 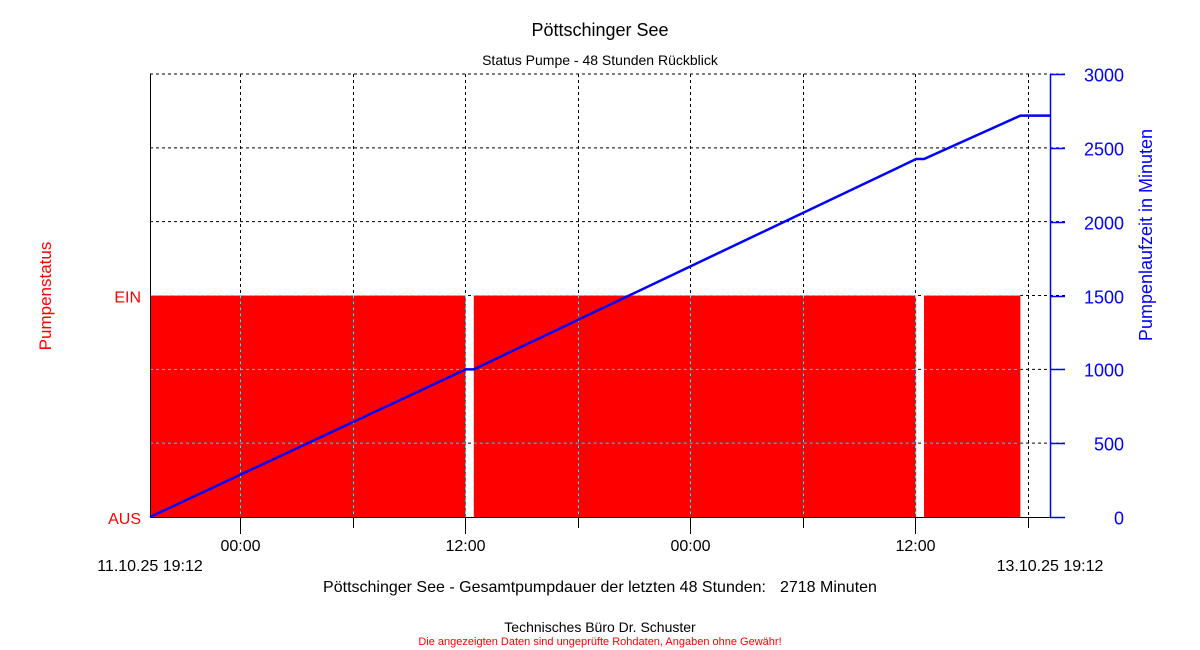 I want to click on right-axis-tick-label: 2000, so click(x=1104, y=224).